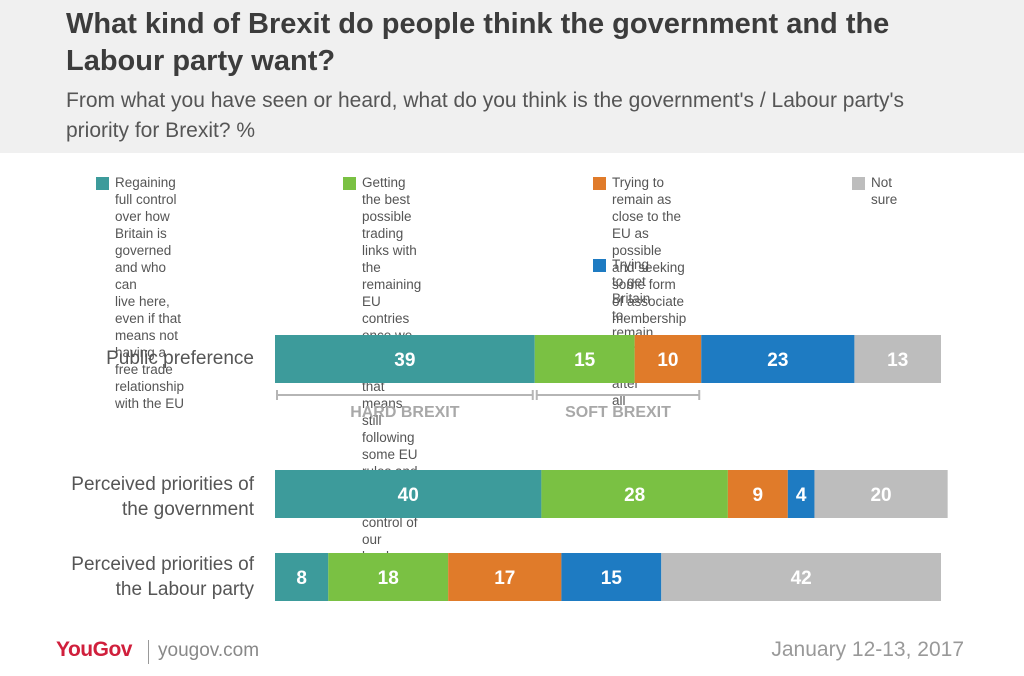 The height and width of the screenshot is (676, 1024). I want to click on bar-value-label: 18, so click(388, 578).